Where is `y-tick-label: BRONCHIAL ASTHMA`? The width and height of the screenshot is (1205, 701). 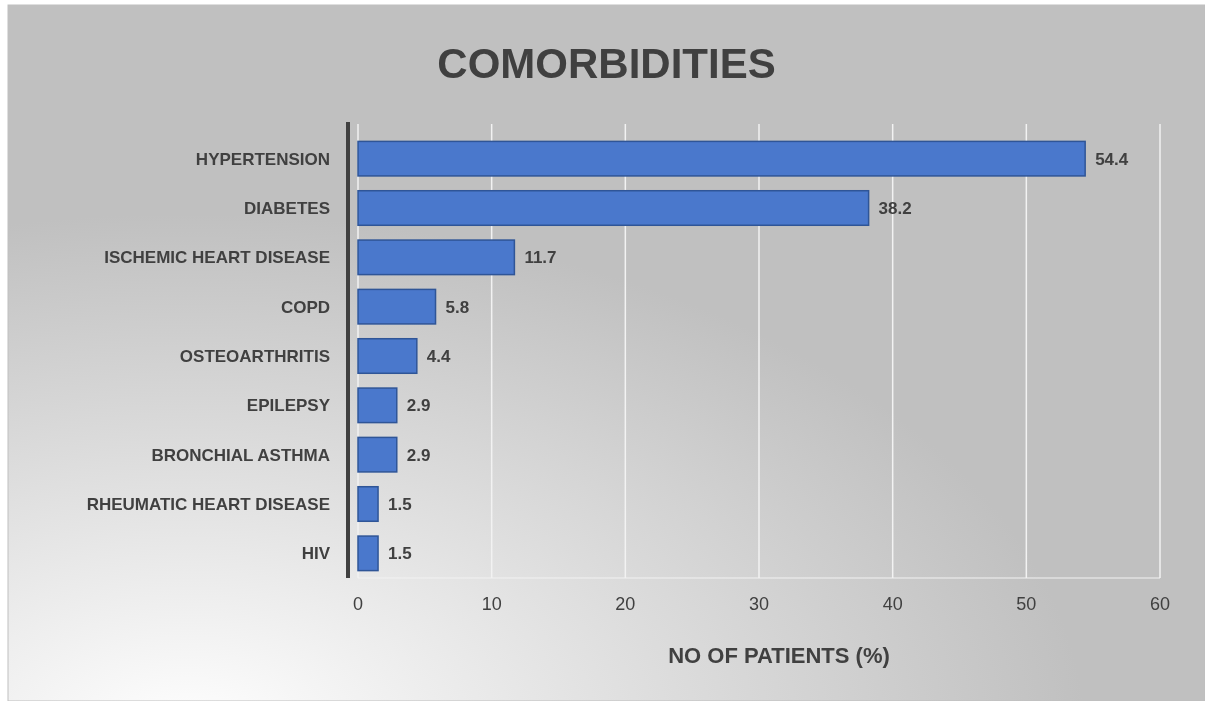
y-tick-label: BRONCHIAL ASTHMA is located at coordinates (240, 455).